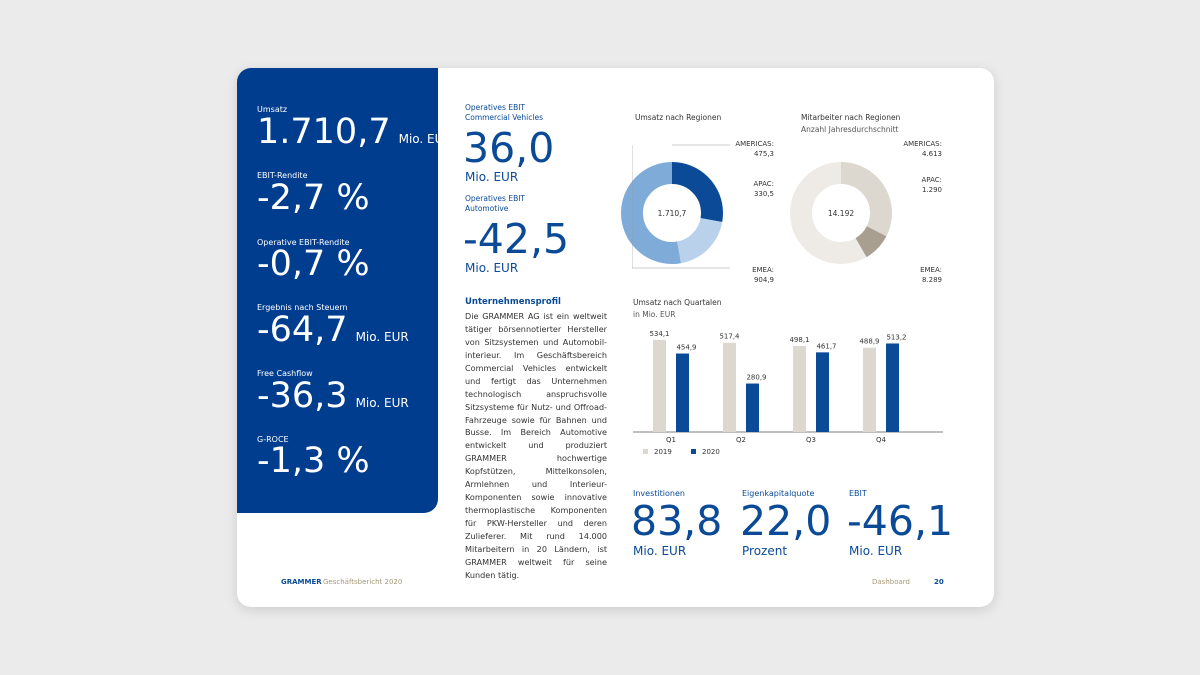 Image resolution: width=1200 pixels, height=675 pixels. I want to click on chart-title-mitarbeiter: Mitarbeiter nach Regionen, so click(851, 117).